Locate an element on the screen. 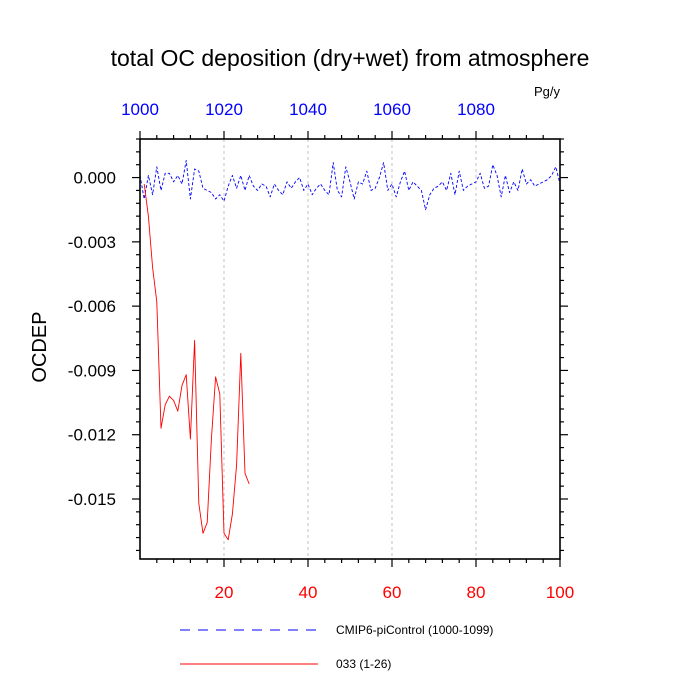 This screenshot has height=700, width=700. y-tick-label: -0.012 is located at coordinates (92, 435).